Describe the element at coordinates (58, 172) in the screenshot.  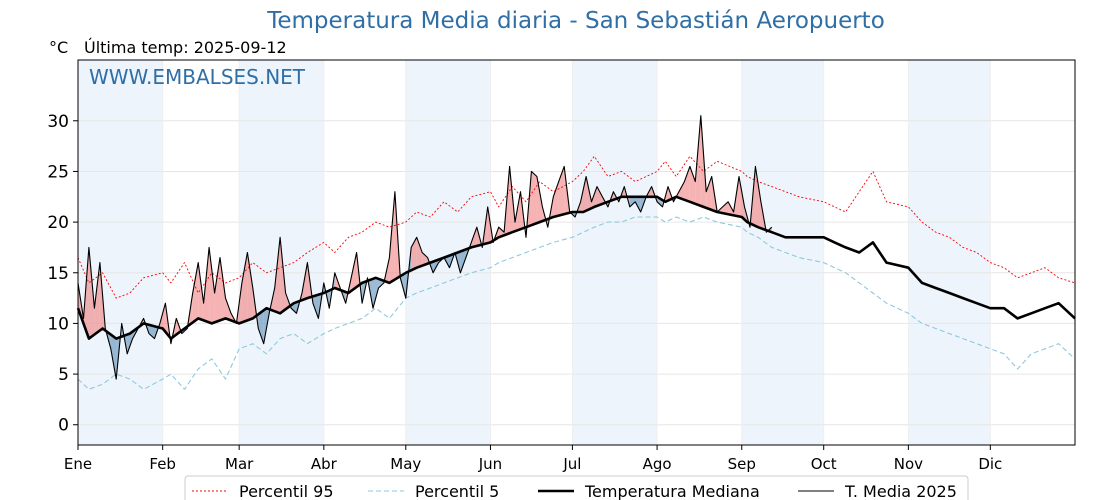
I see `y-tick-label: 25` at that location.